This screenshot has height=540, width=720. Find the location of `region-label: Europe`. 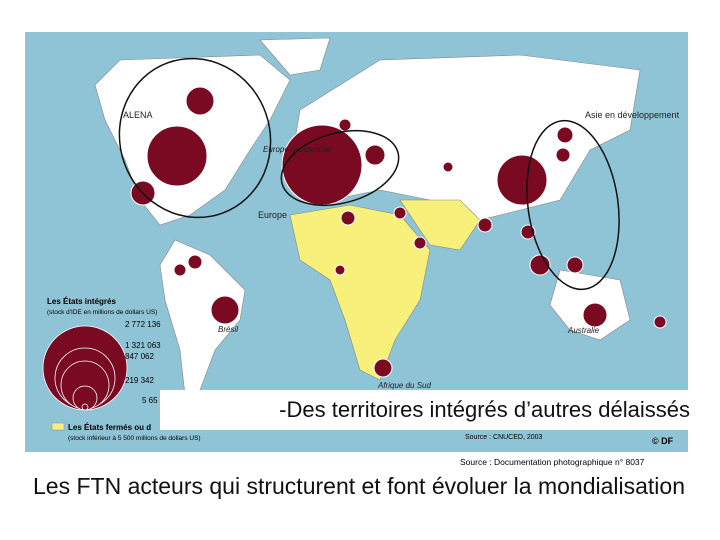

region-label: Europe is located at coordinates (272, 215).